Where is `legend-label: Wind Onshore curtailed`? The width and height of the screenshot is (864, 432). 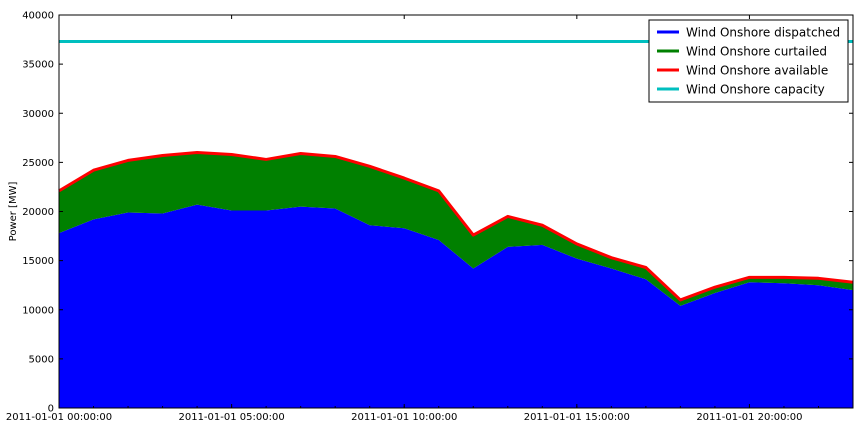 legend-label: Wind Onshore curtailed is located at coordinates (756, 52).